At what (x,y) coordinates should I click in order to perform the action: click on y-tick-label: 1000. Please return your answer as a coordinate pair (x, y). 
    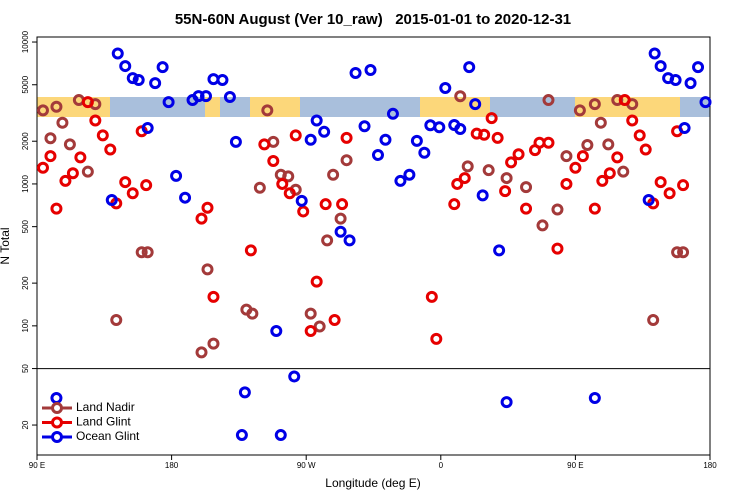
    Looking at the image, I should click on (25, 183).